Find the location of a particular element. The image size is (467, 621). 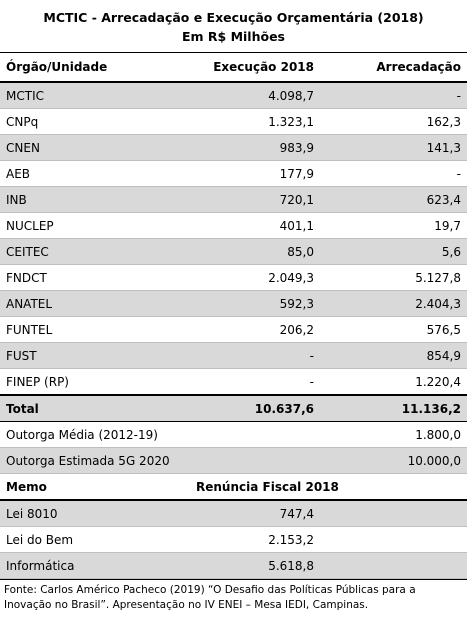

table-cell: FUST is located at coordinates (95, 355).